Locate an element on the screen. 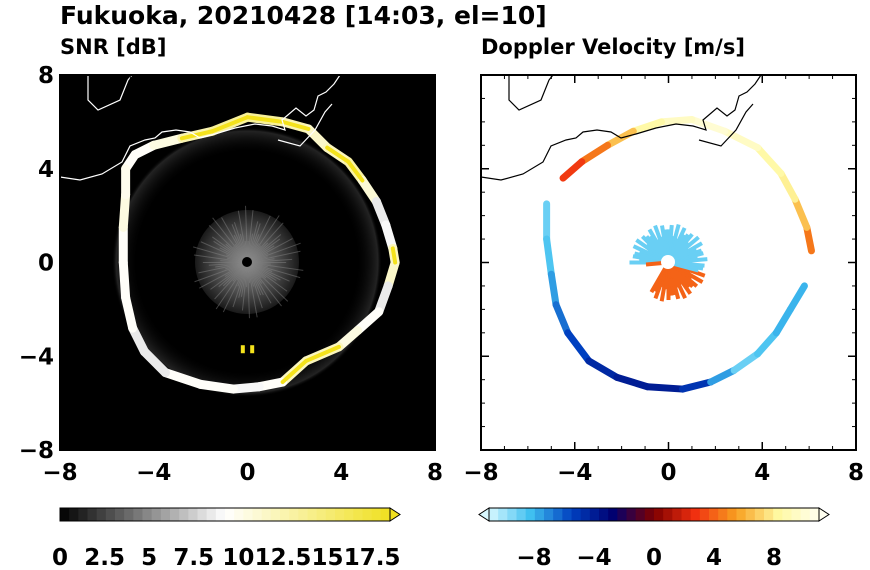 This screenshot has width=870, height=570. colorbar-tick-label: 2.5 is located at coordinates (104, 557).